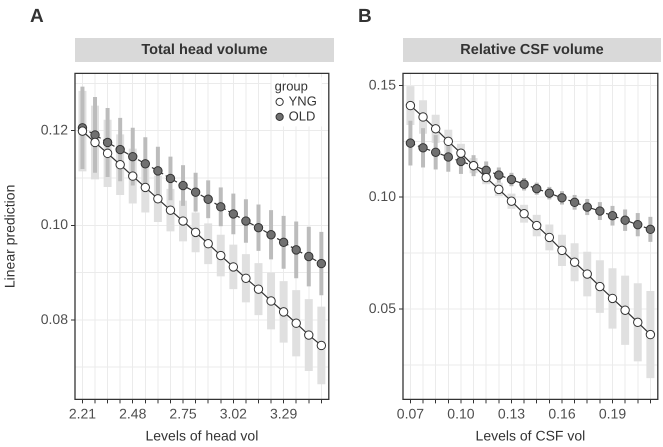 This screenshot has height=447, width=663. What do you see at coordinates (234, 414) in the screenshot?
I see `x-tick-label: 3.02` at bounding box center [234, 414].